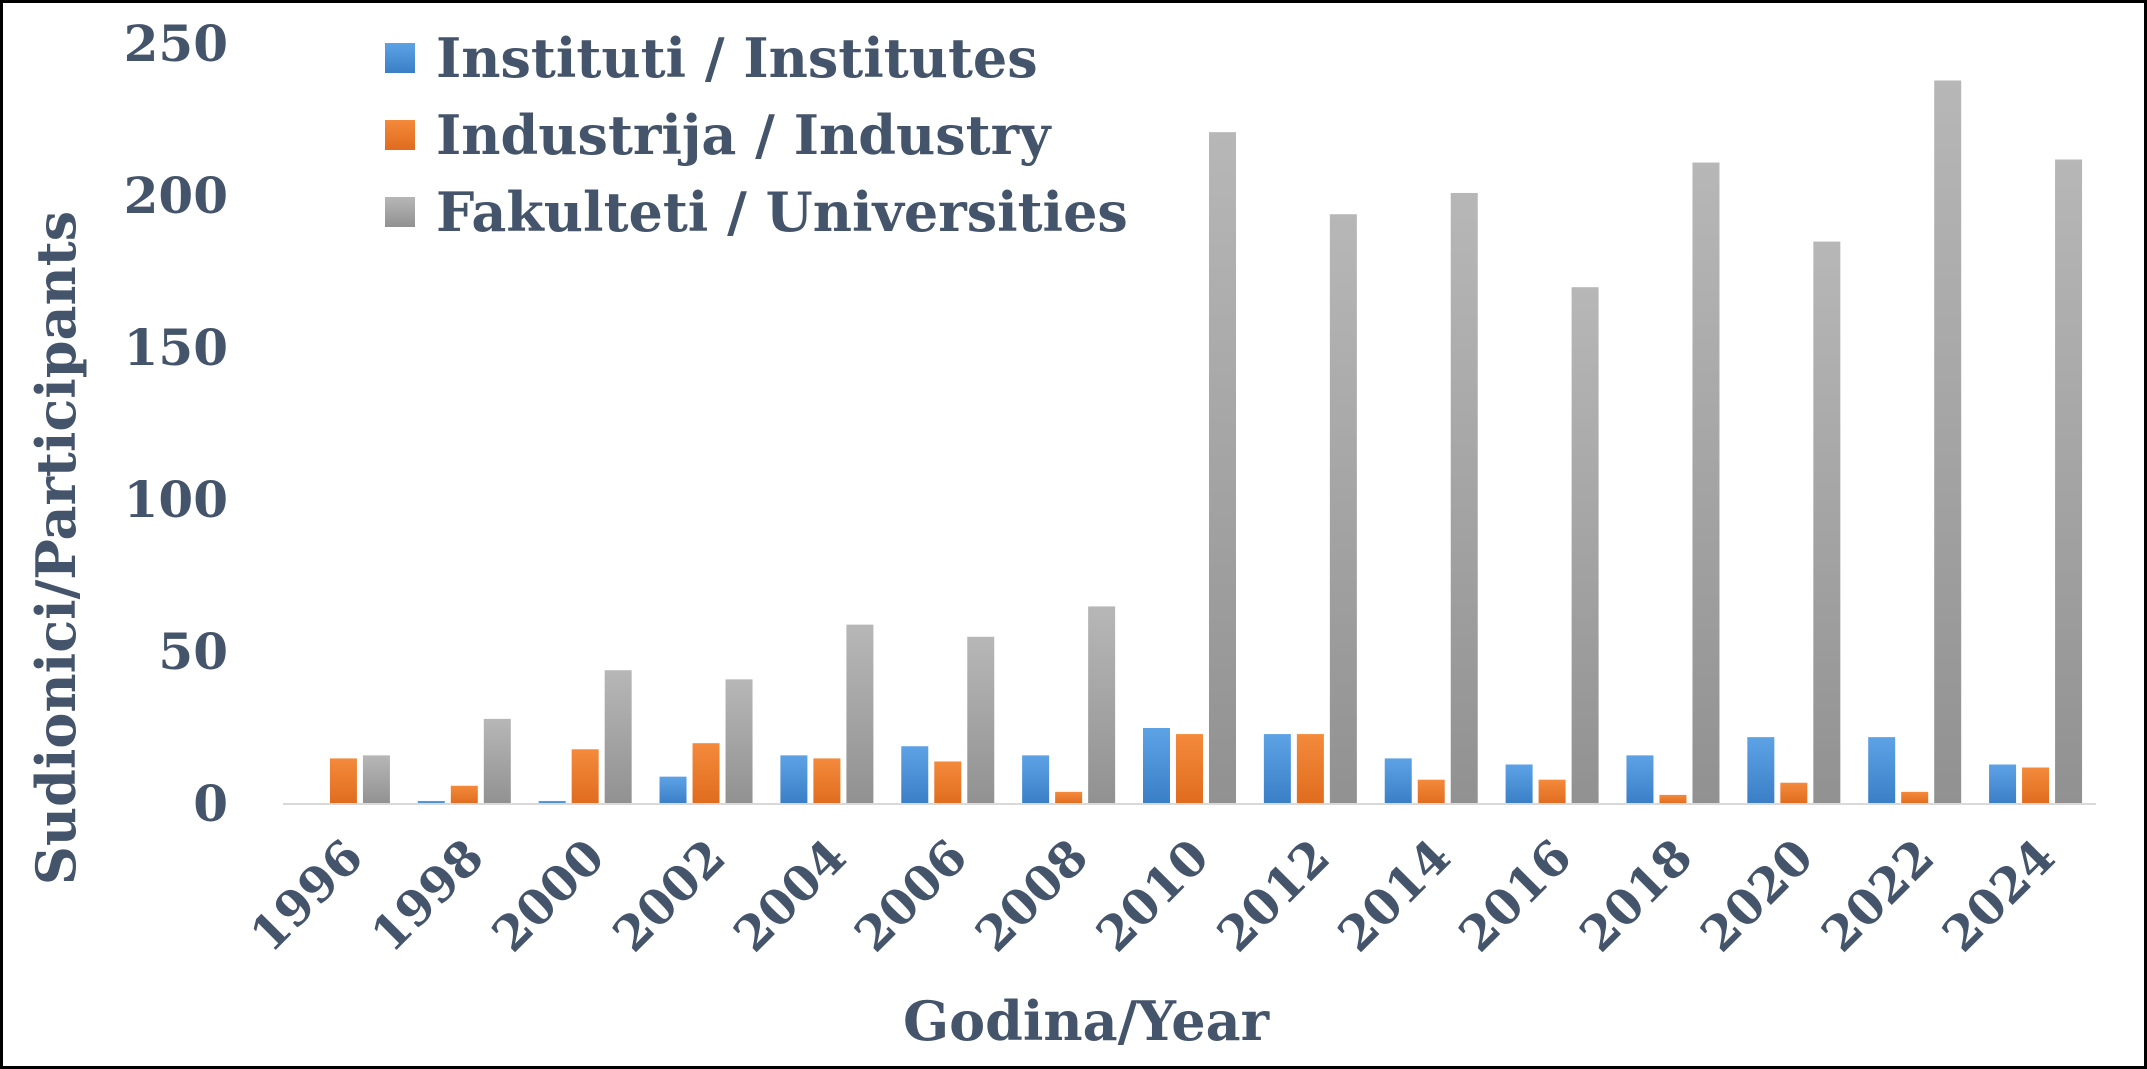 The width and height of the screenshot is (2147, 1069). I want to click on x-axis-label: Godina/Year, so click(1086, 1021).